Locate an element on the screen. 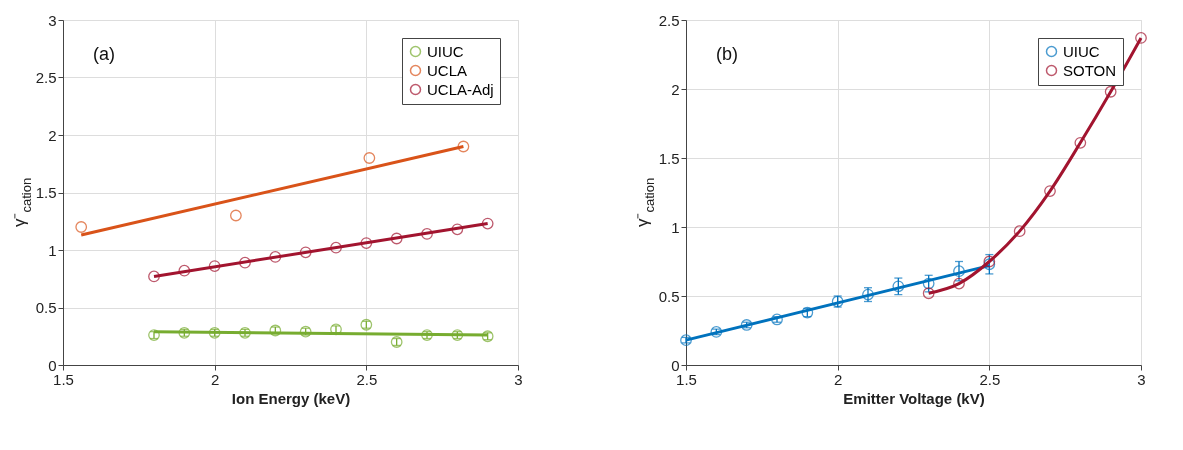 The height and width of the screenshot is (450, 1183). annotation: (a) is located at coordinates (104, 54).